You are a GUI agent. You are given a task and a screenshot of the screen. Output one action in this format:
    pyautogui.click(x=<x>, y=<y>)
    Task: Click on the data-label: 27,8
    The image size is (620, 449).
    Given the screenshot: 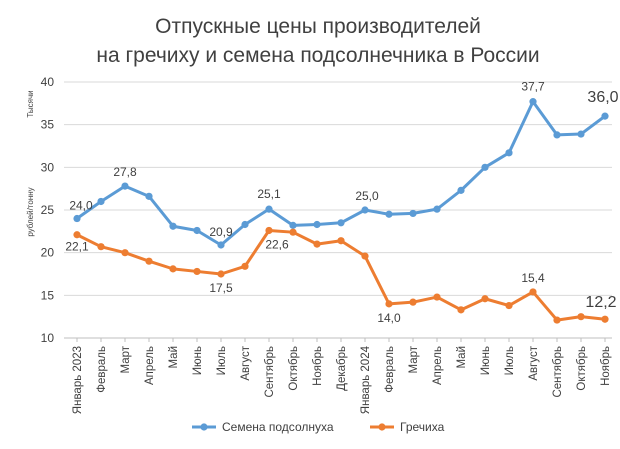 What is the action you would take?
    pyautogui.click(x=125, y=172)
    